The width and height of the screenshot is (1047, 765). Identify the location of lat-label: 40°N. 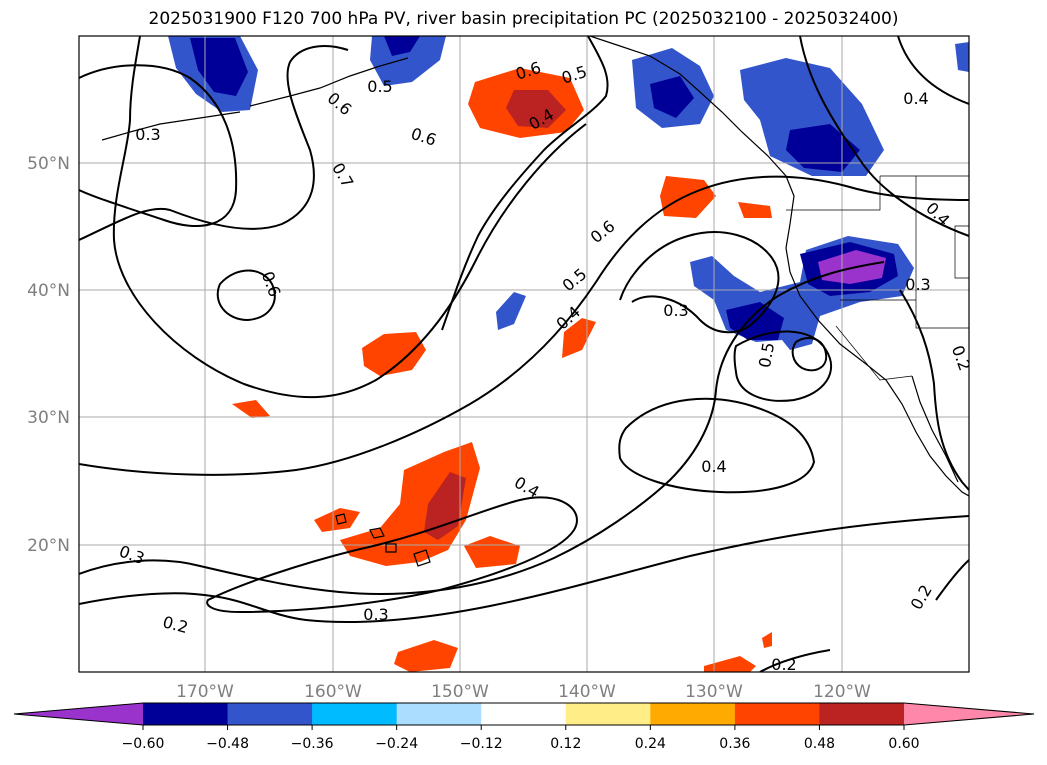
(48, 291).